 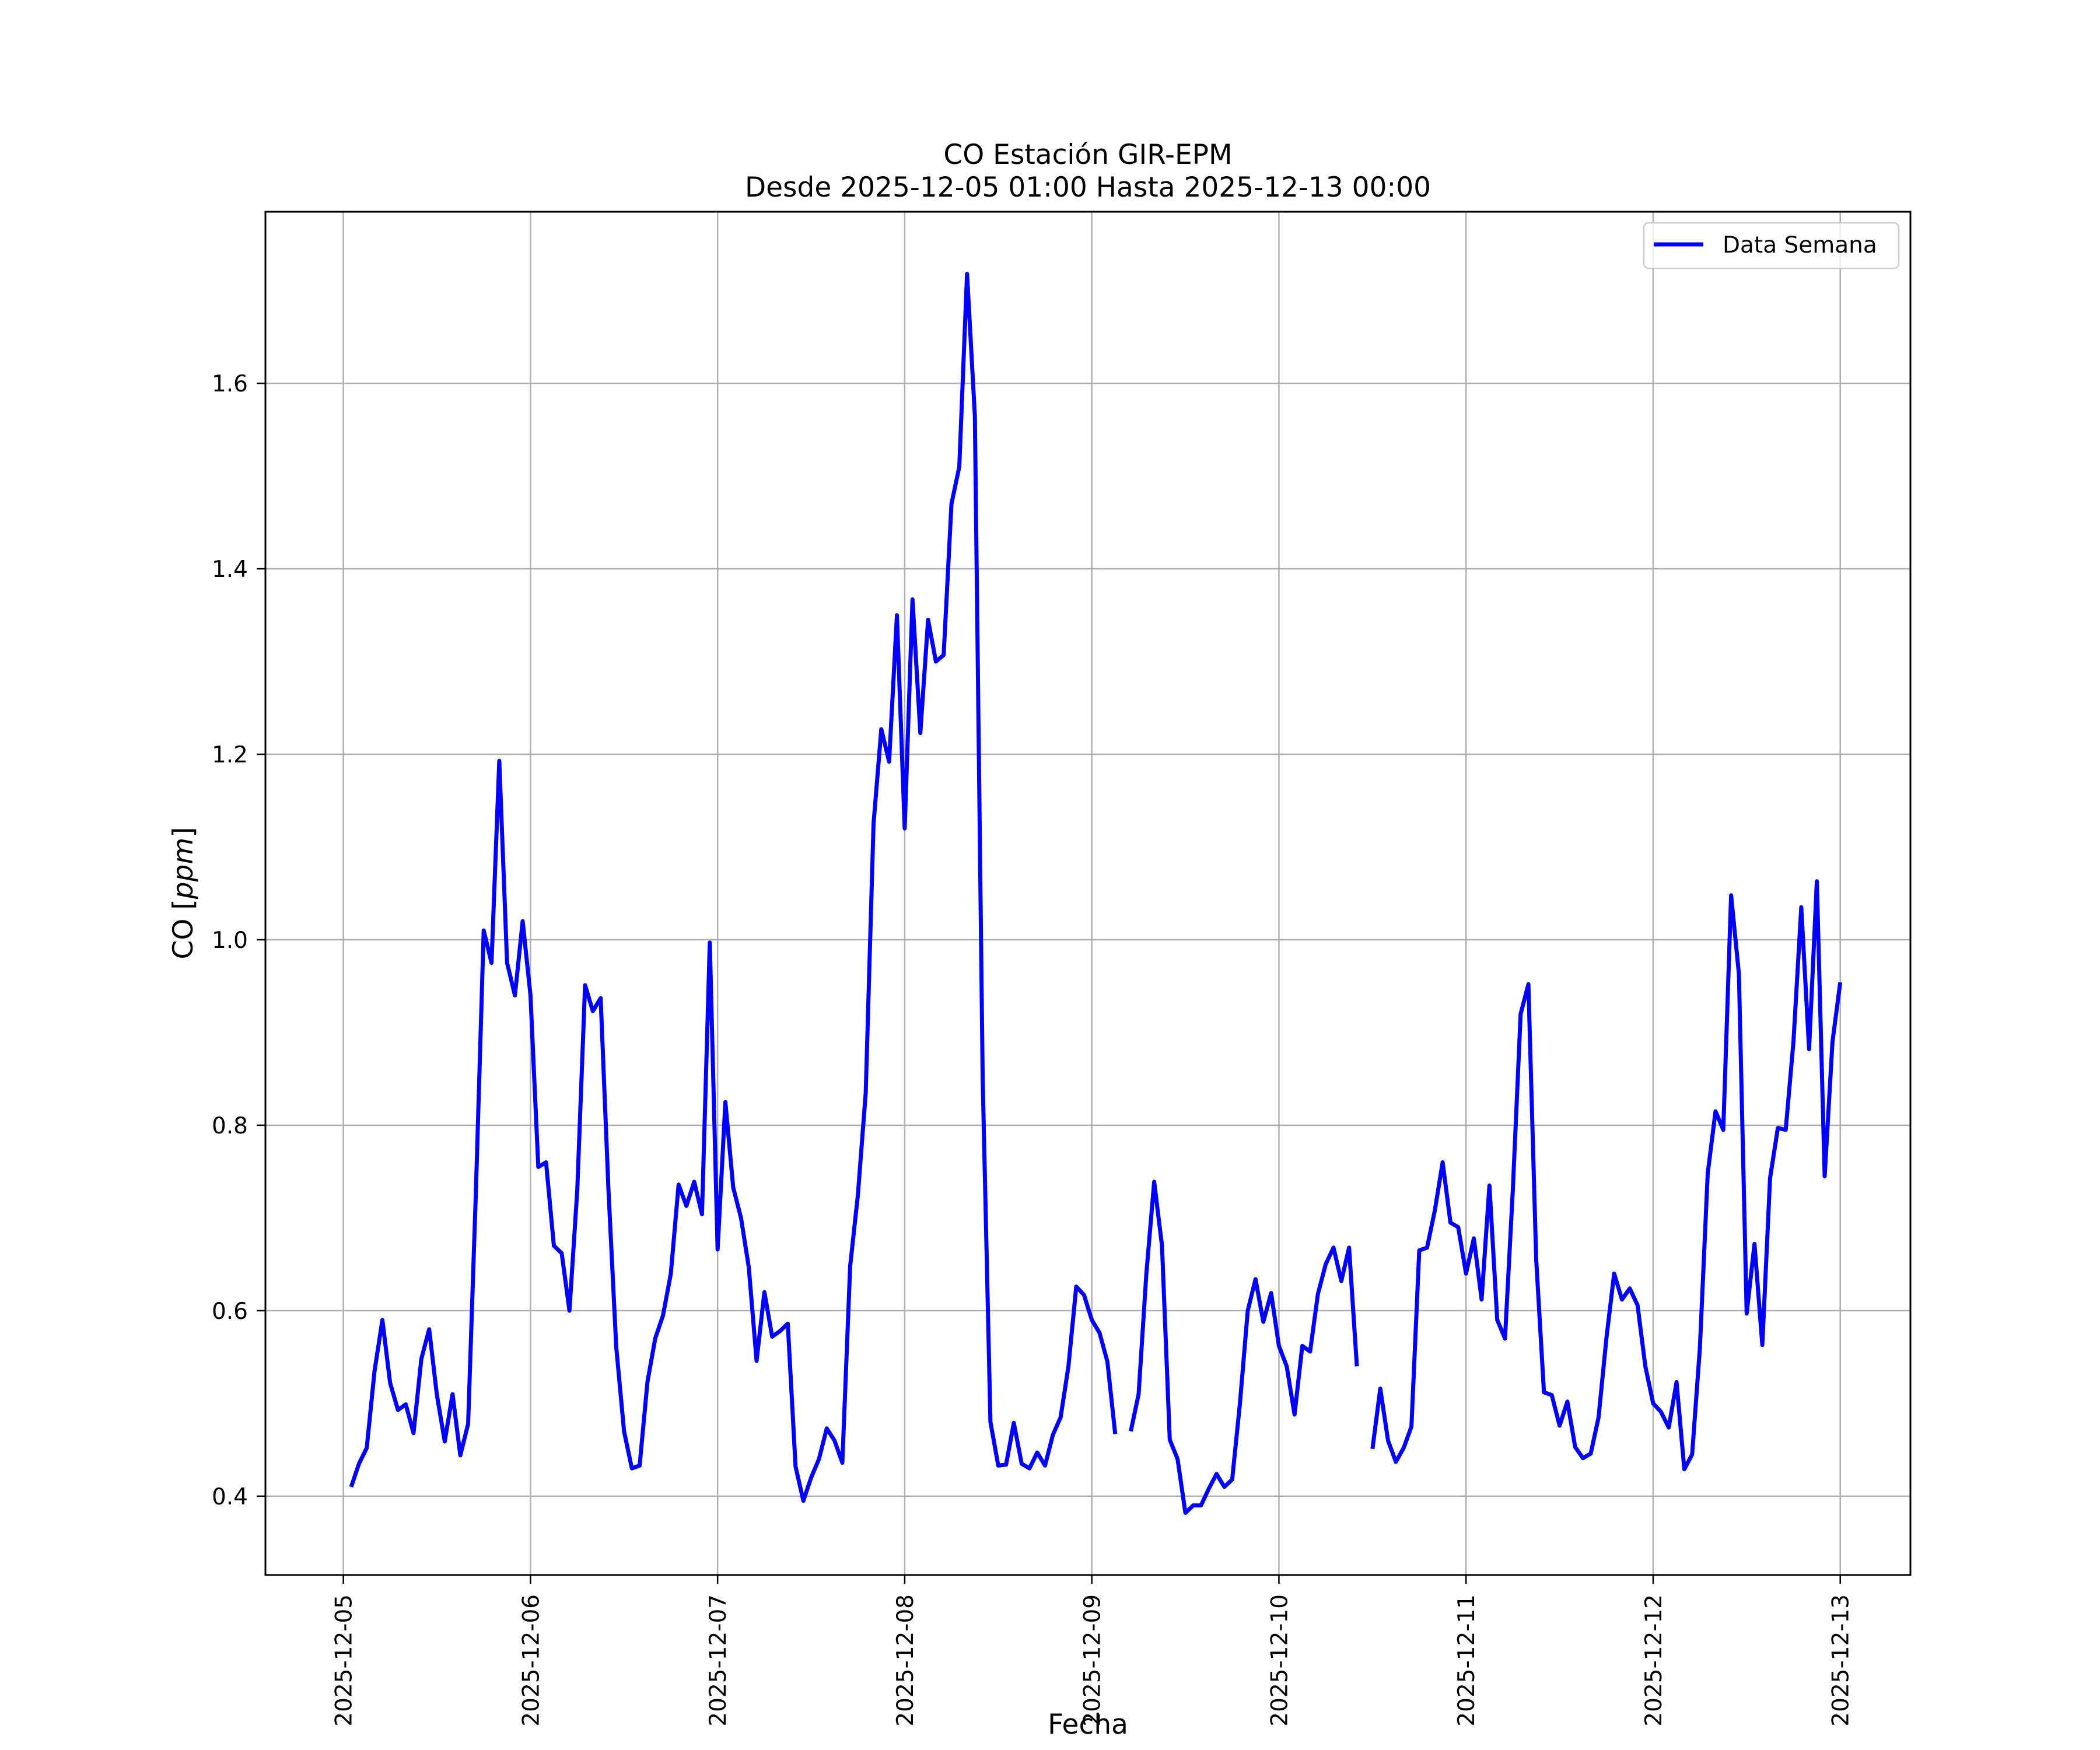 What do you see at coordinates (905, 1660) in the screenshot?
I see `x-tick-label: 2025-12-08` at bounding box center [905, 1660].